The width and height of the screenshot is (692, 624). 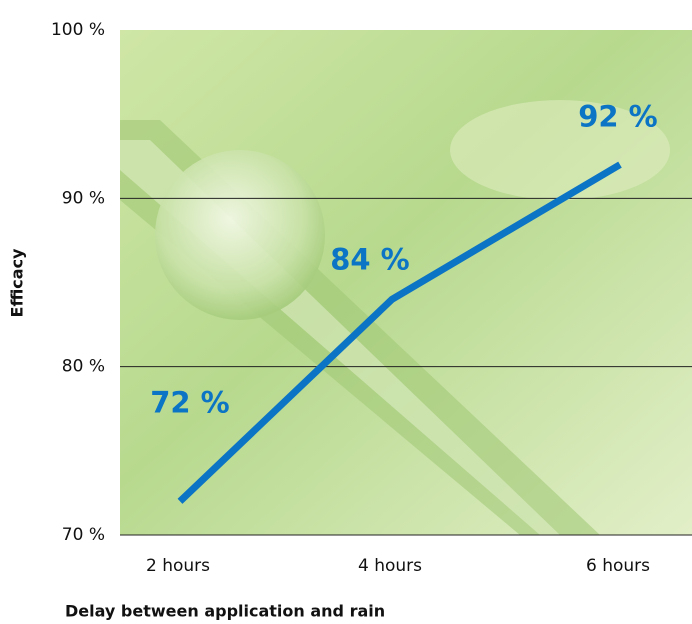 I want to click on x-tick-label: 4 hours, so click(x=390, y=566).